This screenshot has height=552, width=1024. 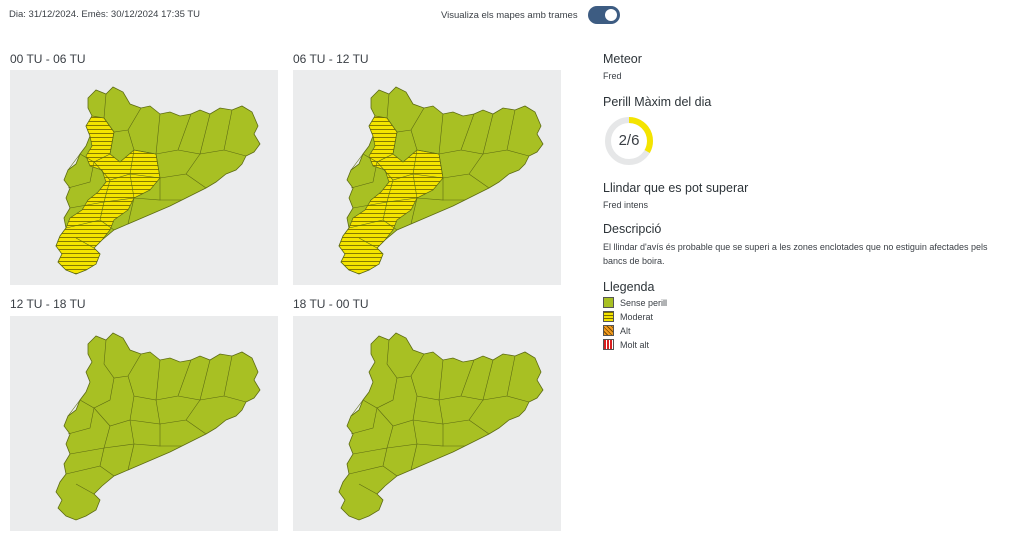 What do you see at coordinates (608, 316) in the screenshot?
I see `yellow-stripes-swatch-icon` at bounding box center [608, 316].